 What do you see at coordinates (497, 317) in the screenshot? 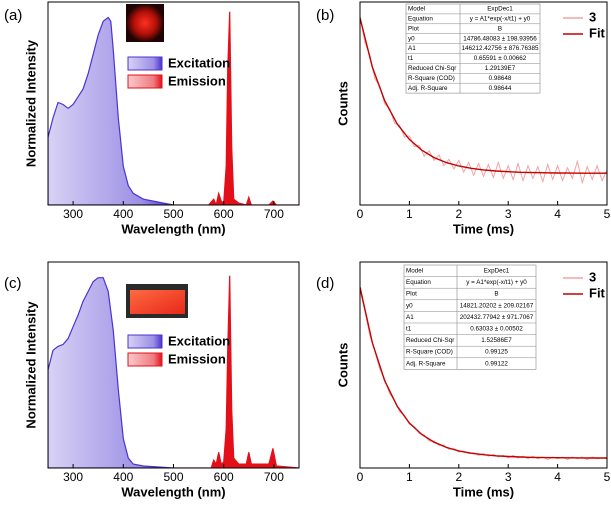
I see `table-value: 202432.77942 ± 971.7067` at bounding box center [497, 317].